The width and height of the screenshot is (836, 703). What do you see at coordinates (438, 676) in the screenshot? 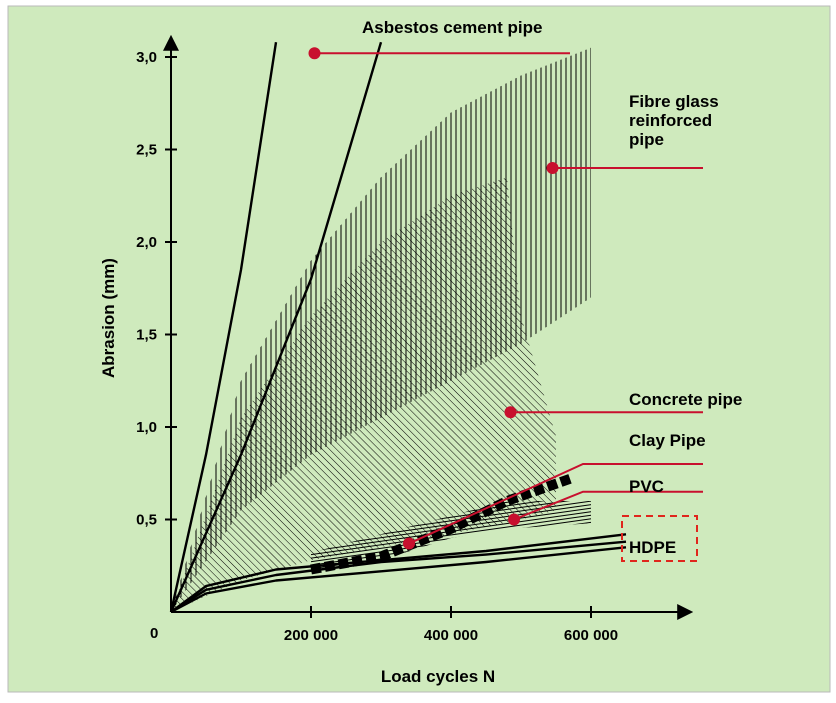
I see `x-axis-label: Load cycles N` at bounding box center [438, 676].